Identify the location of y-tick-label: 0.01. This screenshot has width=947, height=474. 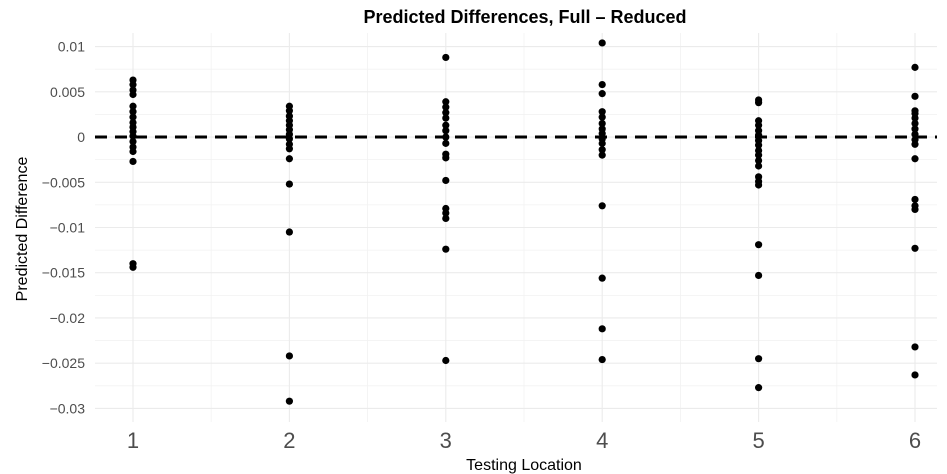
(71, 47).